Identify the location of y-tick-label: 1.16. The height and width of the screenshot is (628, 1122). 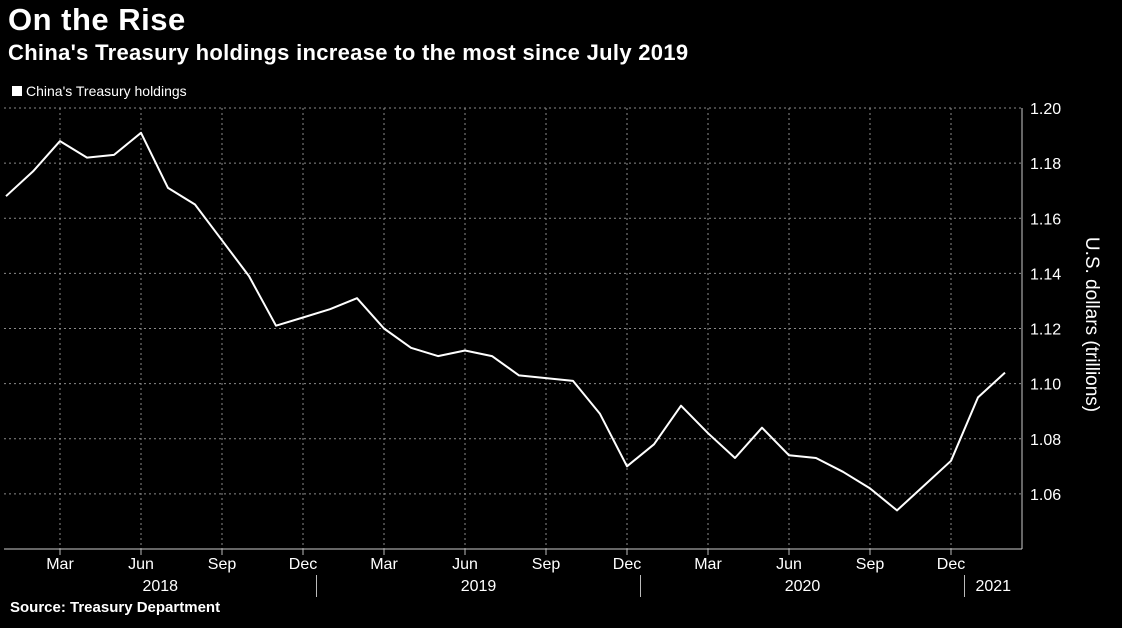
(1045, 219).